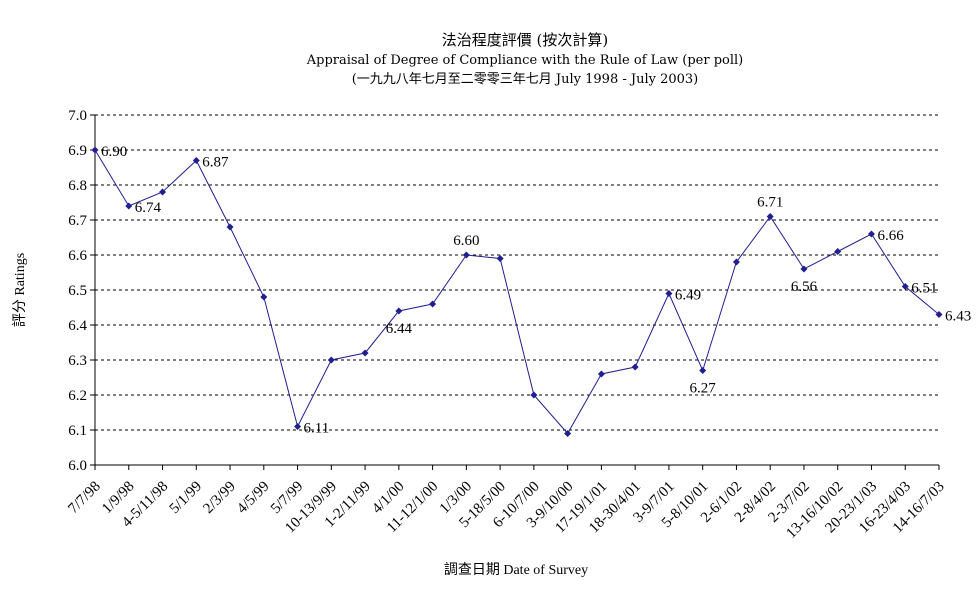 Image resolution: width=977 pixels, height=600 pixels. I want to click on y-axis-ticks: 6.0 6.1 6.2 6.3 6.4 6.5 6.6 6.7 6.8 6.9 7.0, so click(81, 291).